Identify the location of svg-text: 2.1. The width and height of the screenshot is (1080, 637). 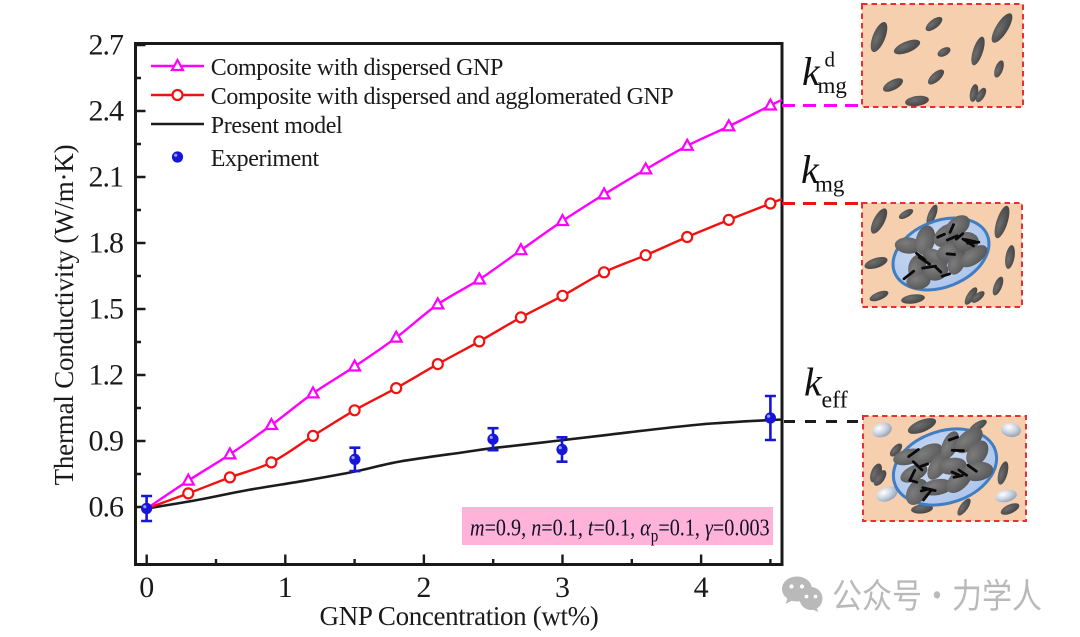
(106, 177).